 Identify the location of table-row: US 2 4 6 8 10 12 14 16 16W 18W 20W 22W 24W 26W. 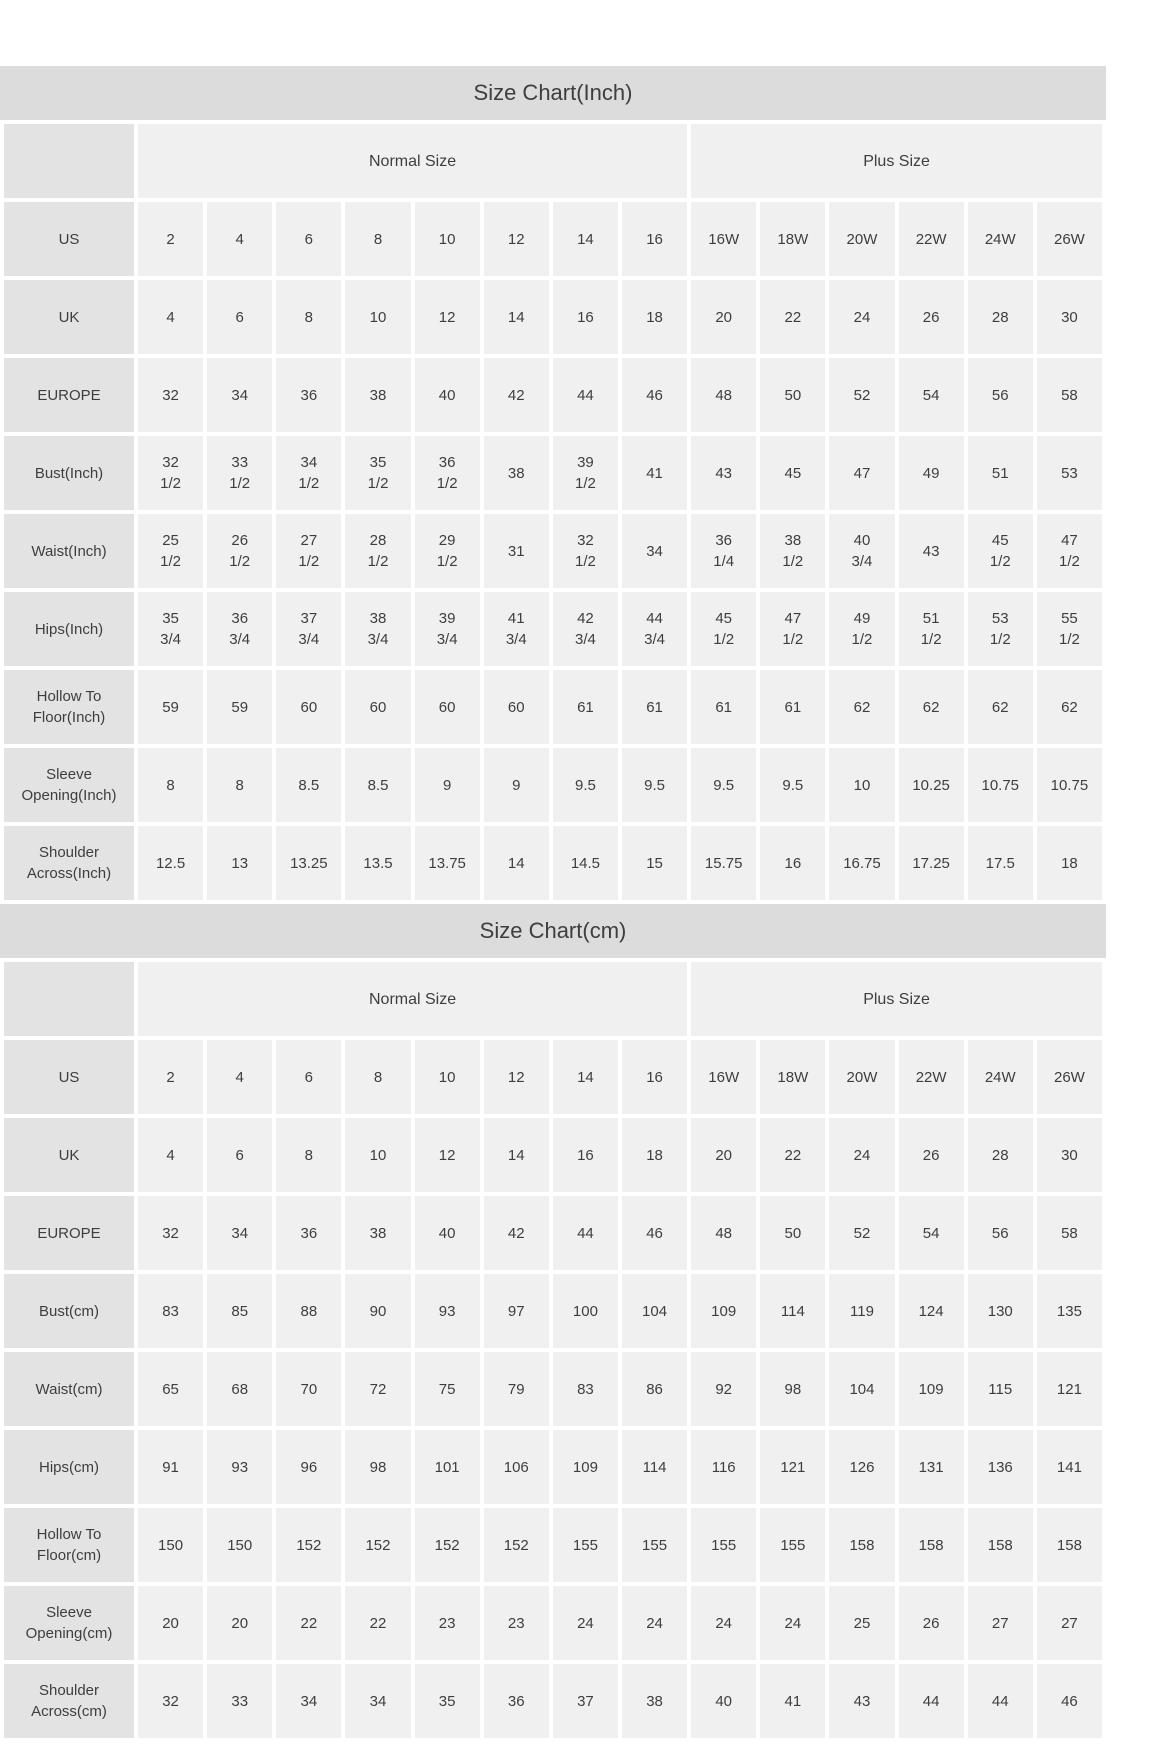
(553, 1077).